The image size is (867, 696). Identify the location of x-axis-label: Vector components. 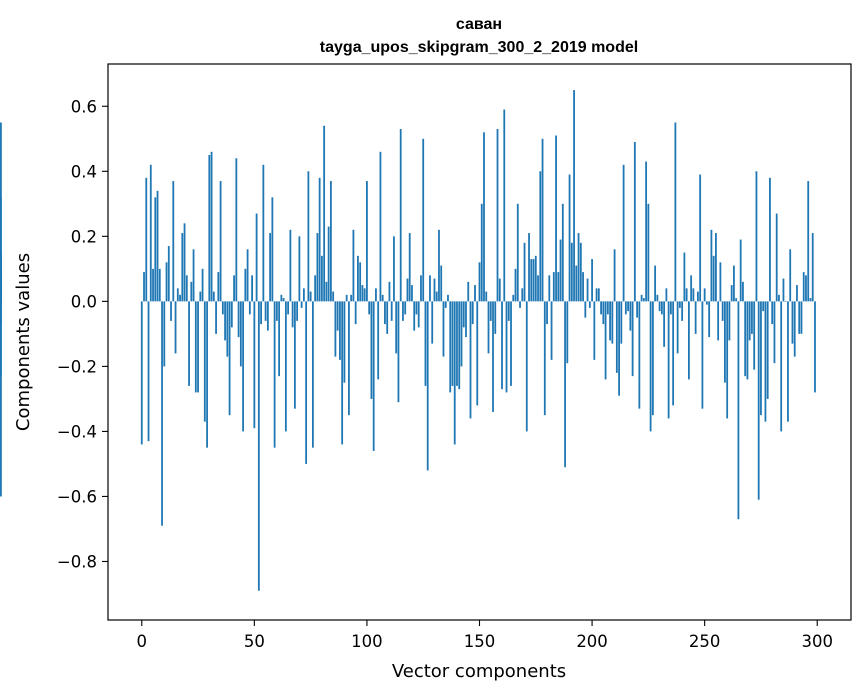
(479, 671).